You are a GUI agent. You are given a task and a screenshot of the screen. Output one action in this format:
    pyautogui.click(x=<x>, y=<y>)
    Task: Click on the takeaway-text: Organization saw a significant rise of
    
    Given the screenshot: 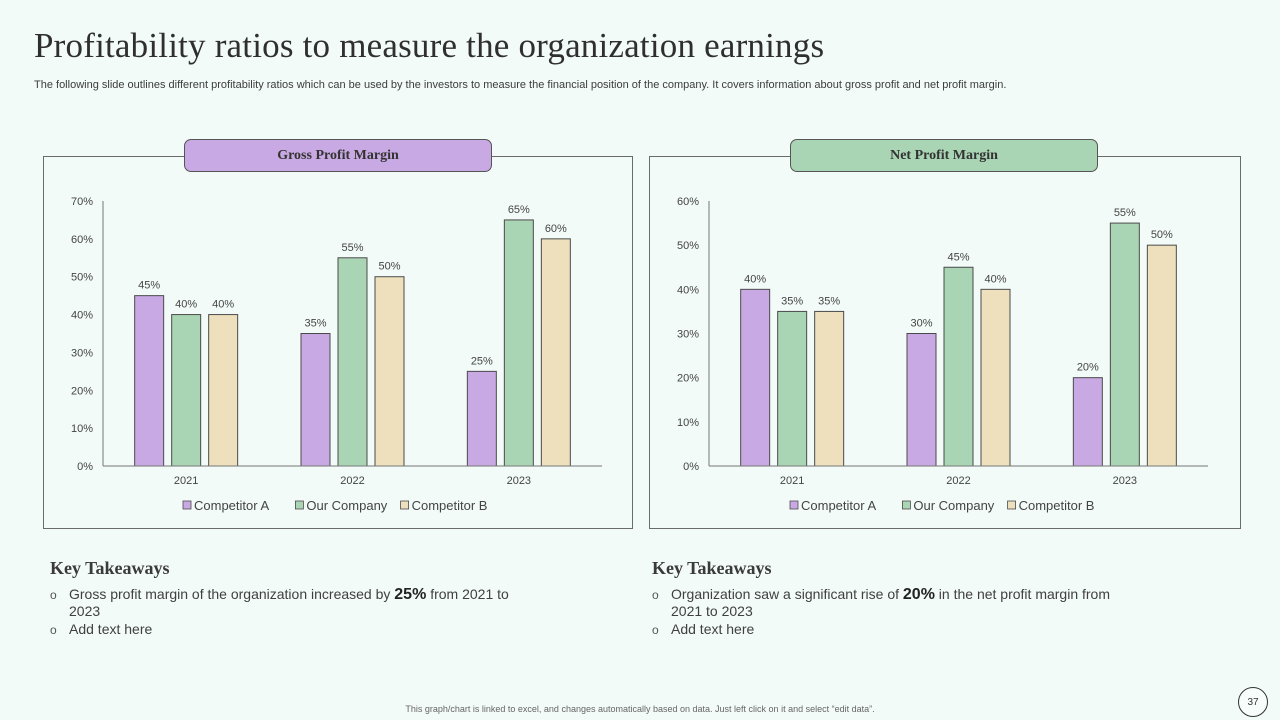 What is the action you would take?
    pyautogui.click(x=787, y=594)
    